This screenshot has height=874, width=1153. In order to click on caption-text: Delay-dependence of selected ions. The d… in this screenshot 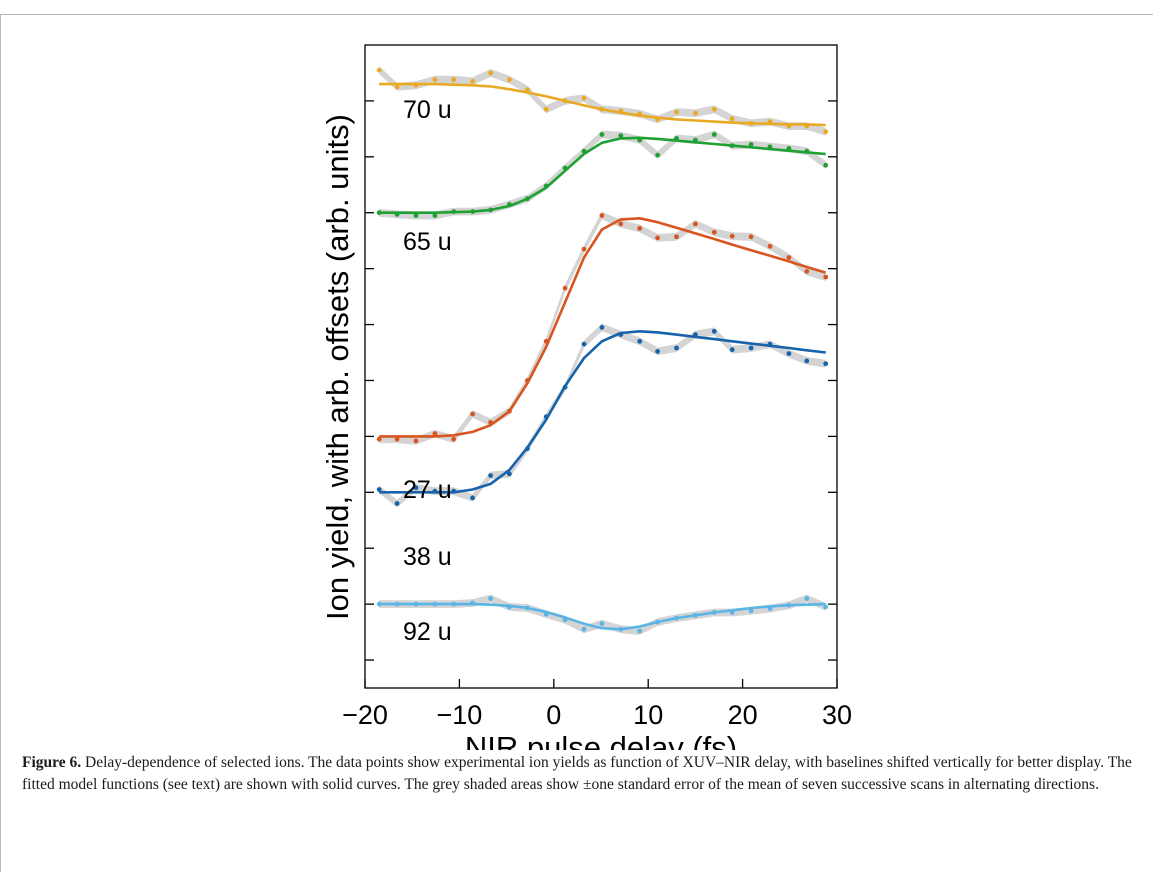, I will do `click(577, 773)`.